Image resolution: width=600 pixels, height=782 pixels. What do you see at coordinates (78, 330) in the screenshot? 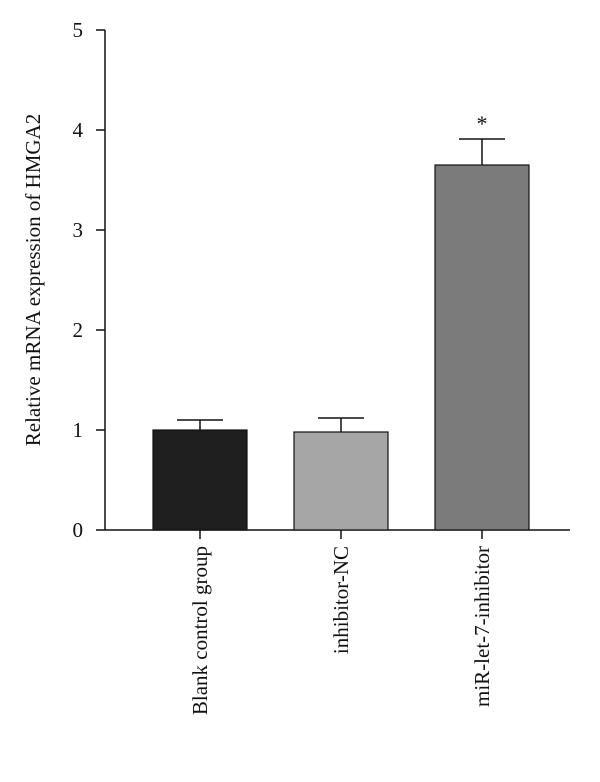
I see `y-tick-label: 2` at bounding box center [78, 330].